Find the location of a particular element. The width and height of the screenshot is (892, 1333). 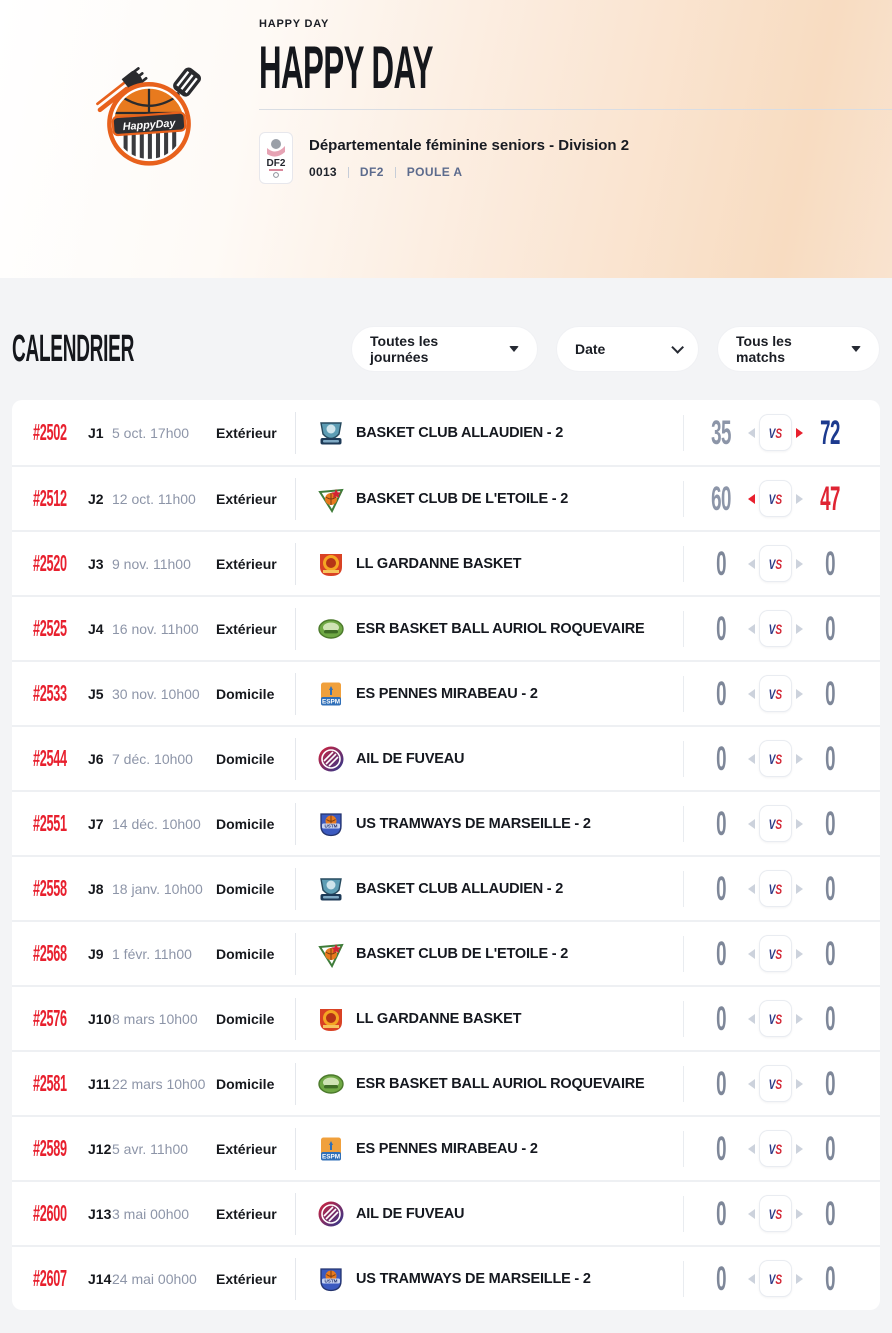

match-day: J6 is located at coordinates (96, 758).